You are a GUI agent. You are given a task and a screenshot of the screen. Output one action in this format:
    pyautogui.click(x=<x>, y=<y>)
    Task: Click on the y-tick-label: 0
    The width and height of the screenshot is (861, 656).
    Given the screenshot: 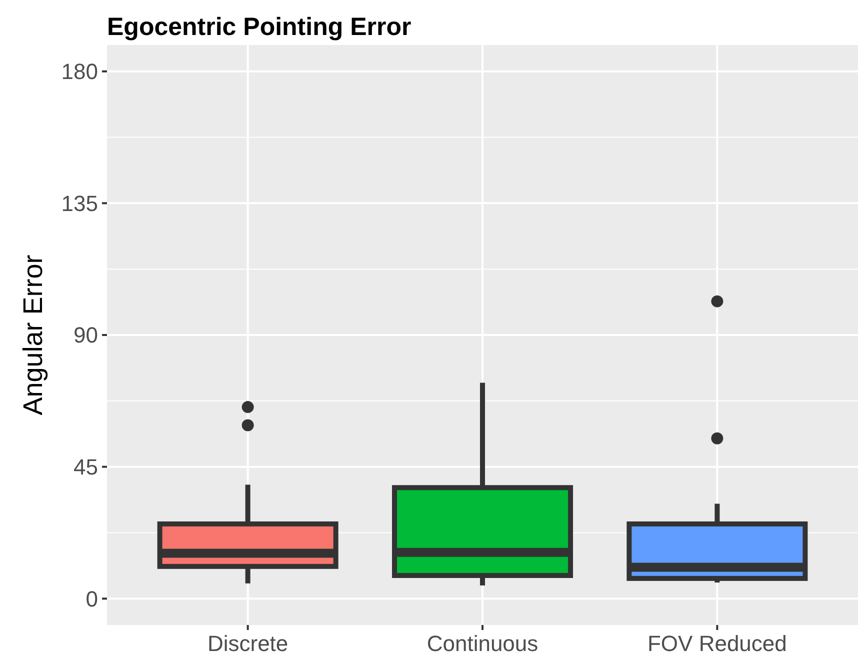 What is the action you would take?
    pyautogui.click(x=92, y=599)
    